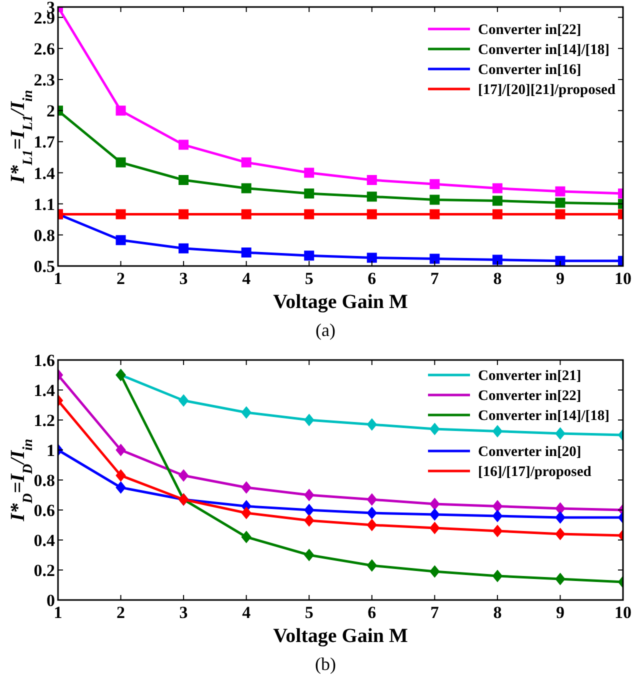 This screenshot has height=691, width=635. What do you see at coordinates (50, 600) in the screenshot?
I see `y-tick-label: 0` at bounding box center [50, 600].